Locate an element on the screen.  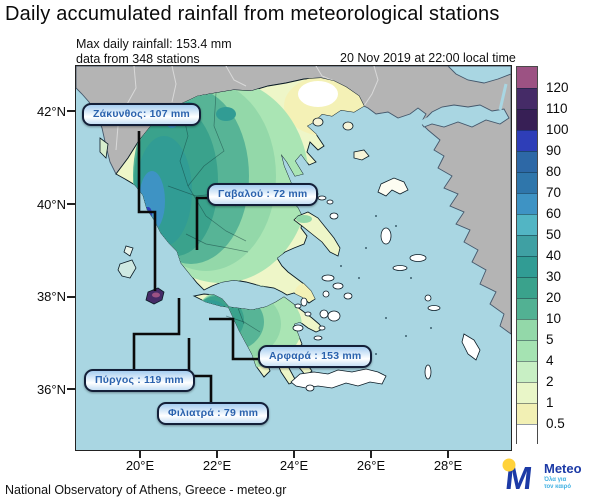
max-rainfall-text: Max daily rainfall: 153.4 mm is located at coordinates (154, 44).